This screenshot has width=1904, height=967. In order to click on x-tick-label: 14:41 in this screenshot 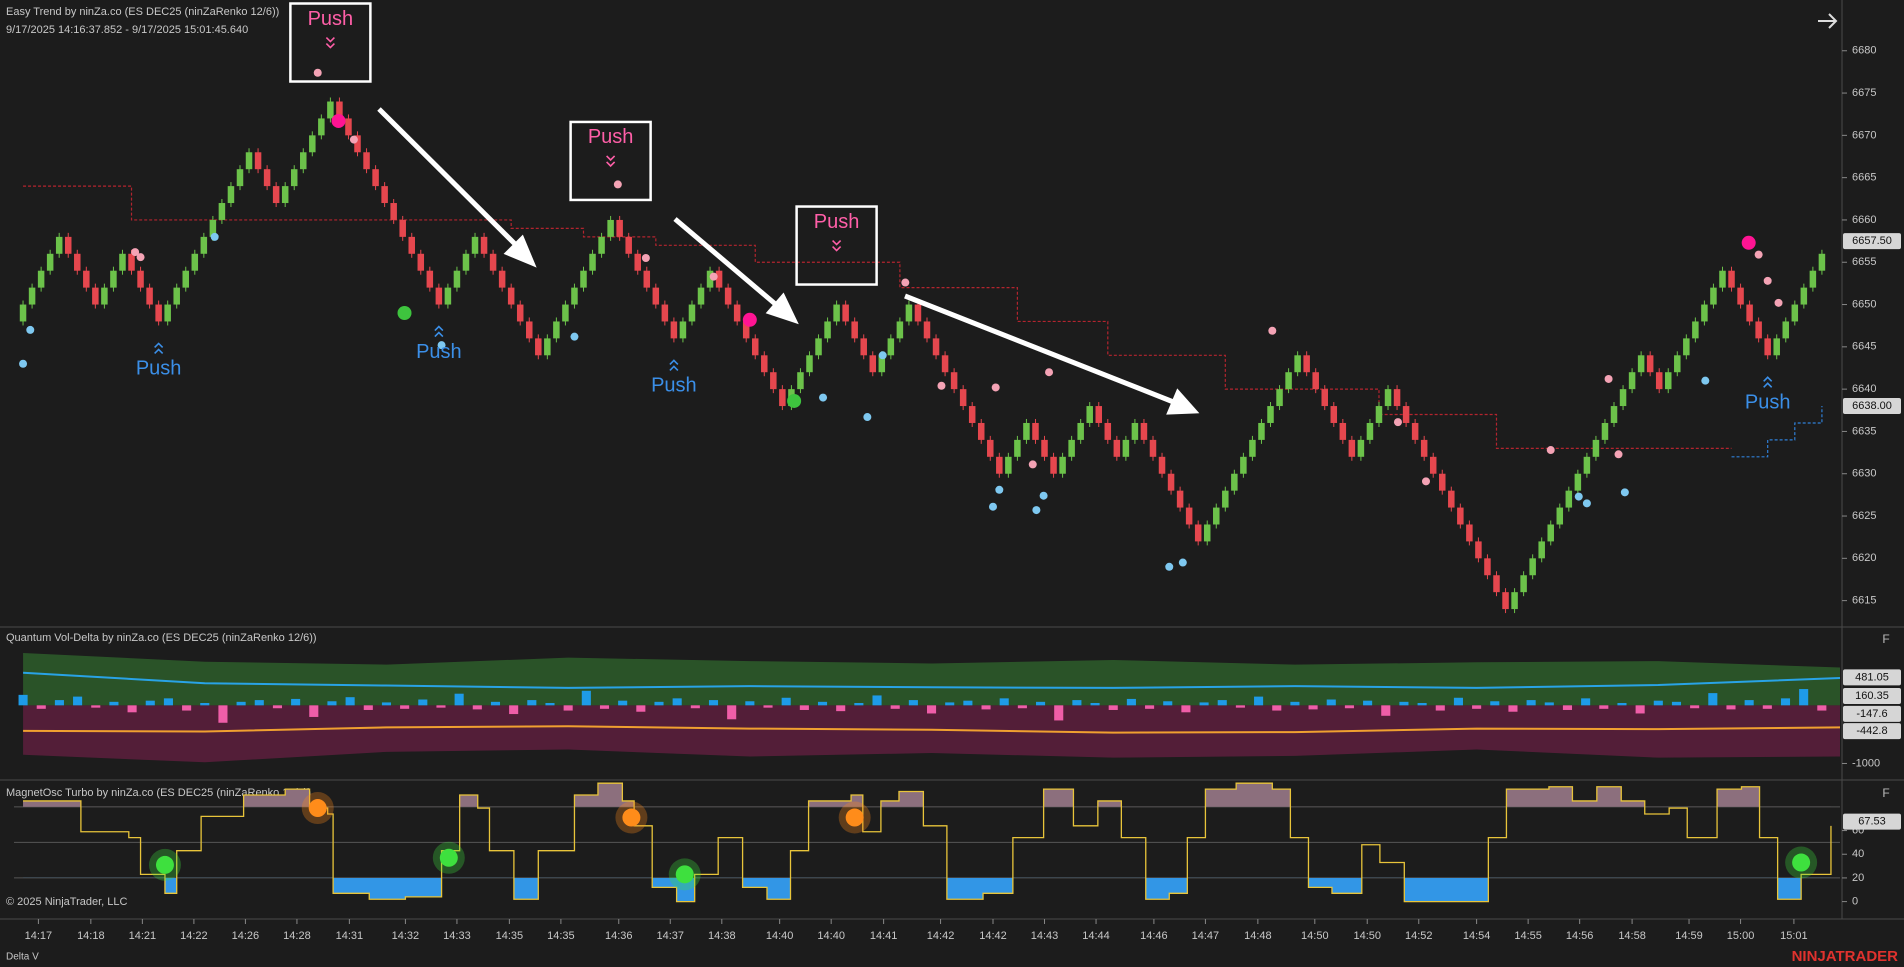, I will do `click(884, 936)`.